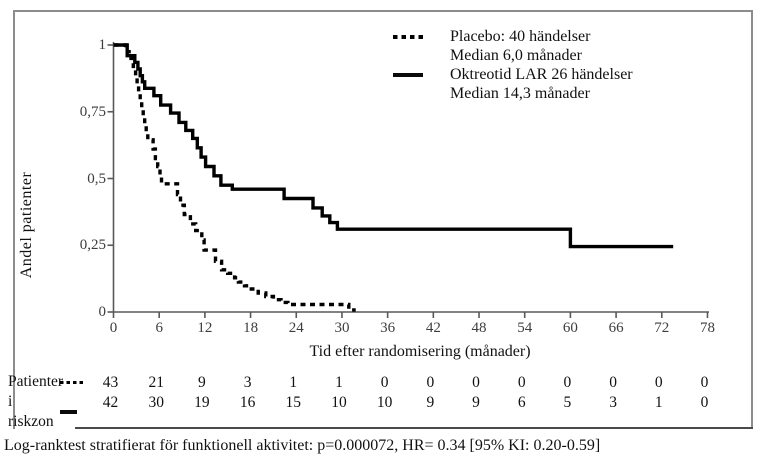  What do you see at coordinates (296, 328) in the screenshot?
I see `x-tick-label: 24` at bounding box center [296, 328].